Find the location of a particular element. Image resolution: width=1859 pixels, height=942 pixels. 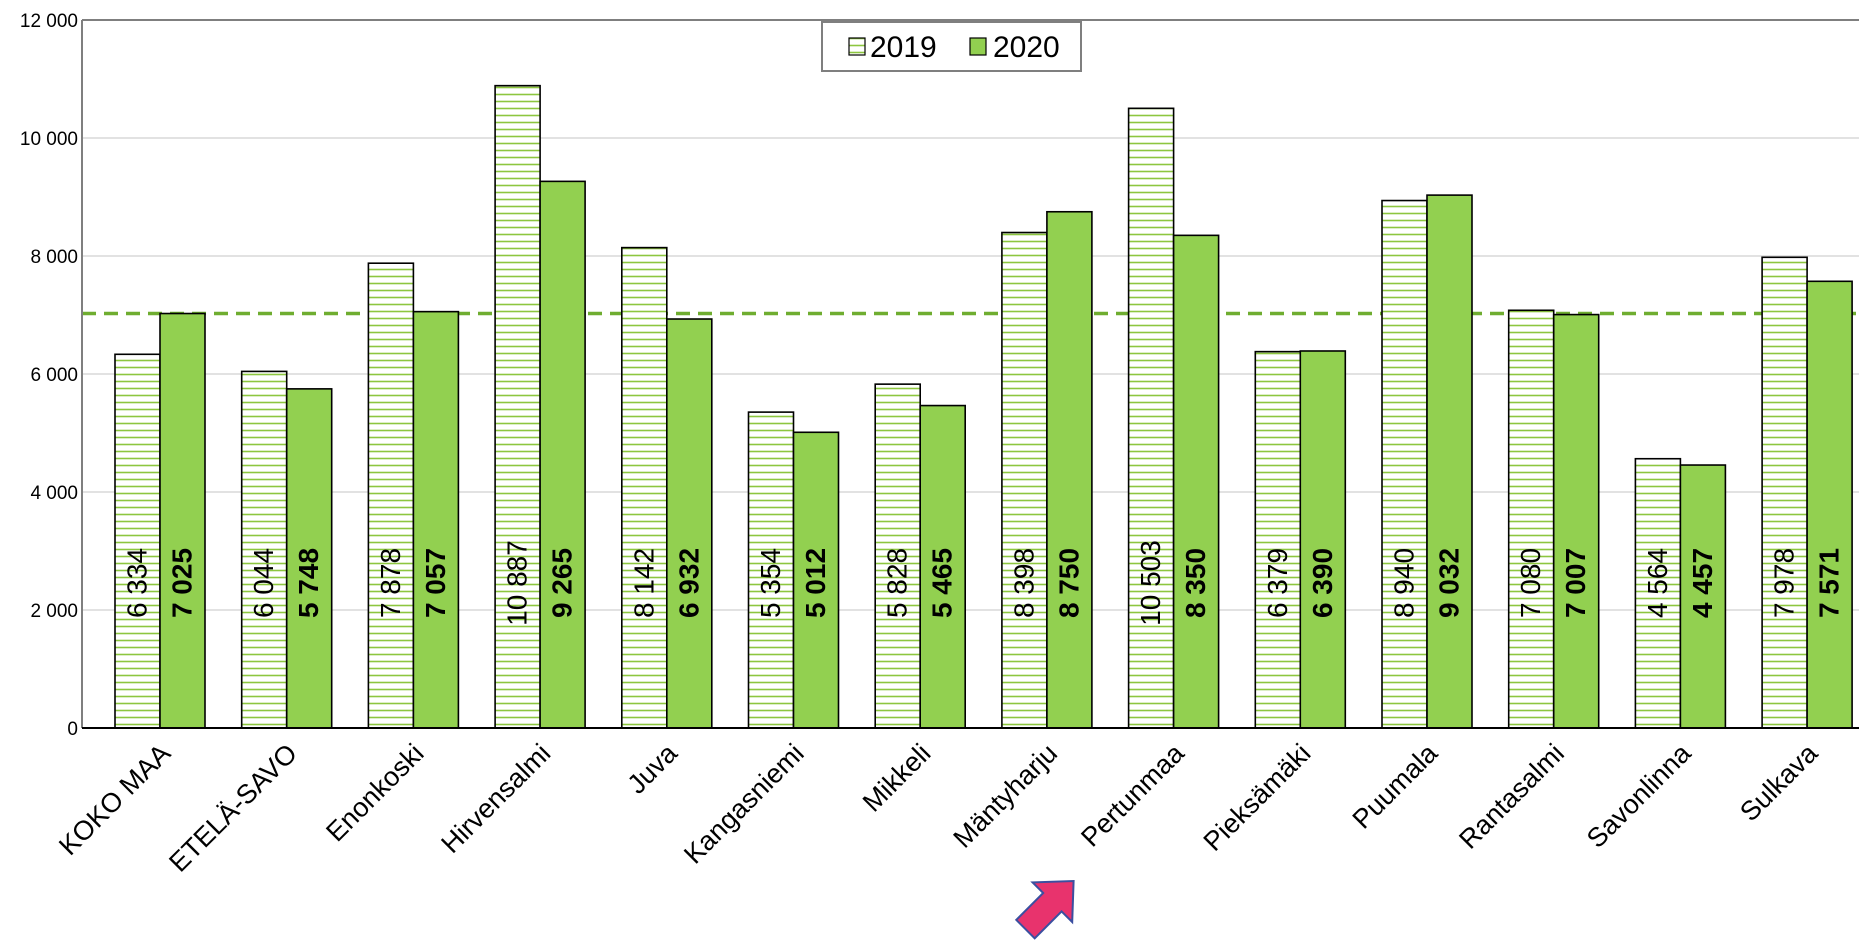

y-tick-label: 6 000 is located at coordinates (54, 375).